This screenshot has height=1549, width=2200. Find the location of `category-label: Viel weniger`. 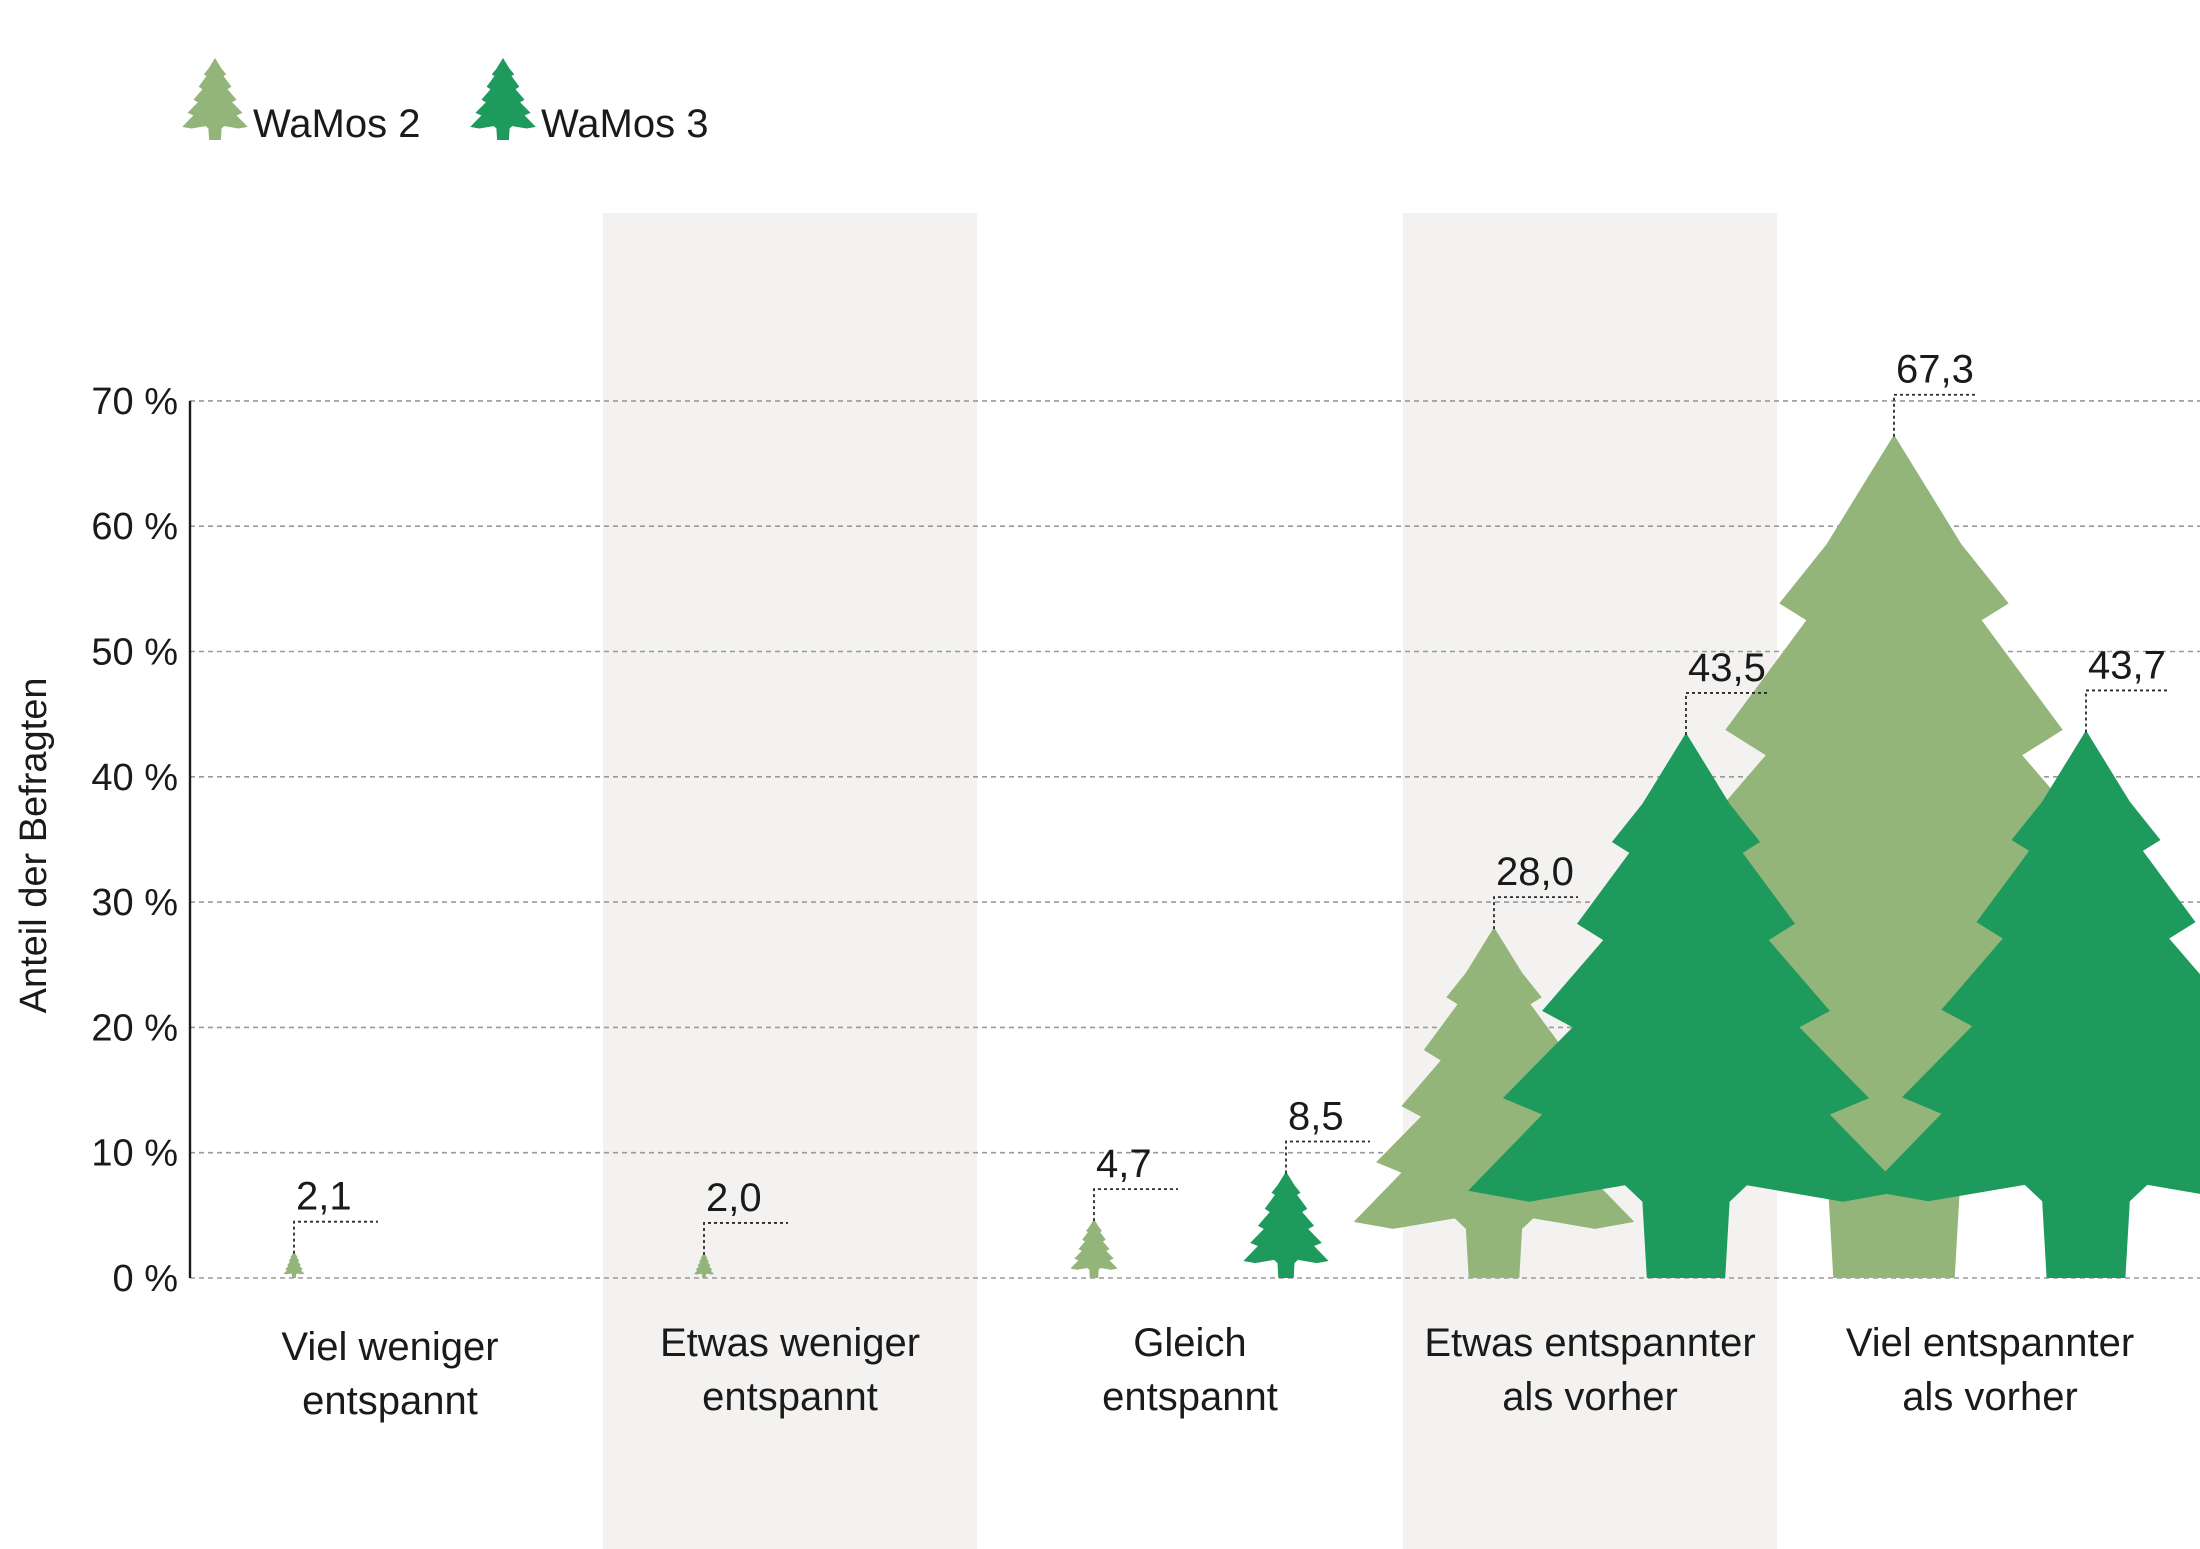

category-label: Viel weniger is located at coordinates (389, 1347).